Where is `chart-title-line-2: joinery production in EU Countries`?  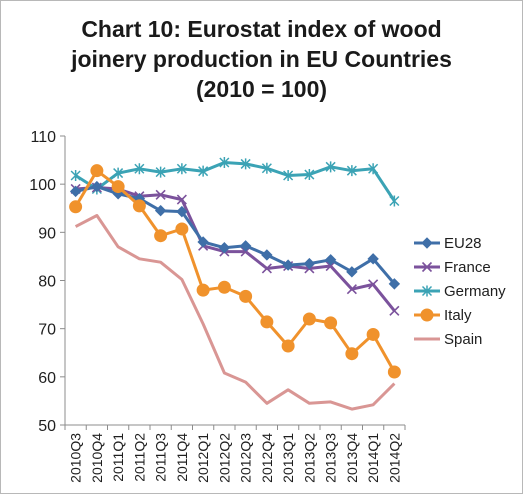 chart-title-line-2: joinery production in EU Countries is located at coordinates (261, 59).